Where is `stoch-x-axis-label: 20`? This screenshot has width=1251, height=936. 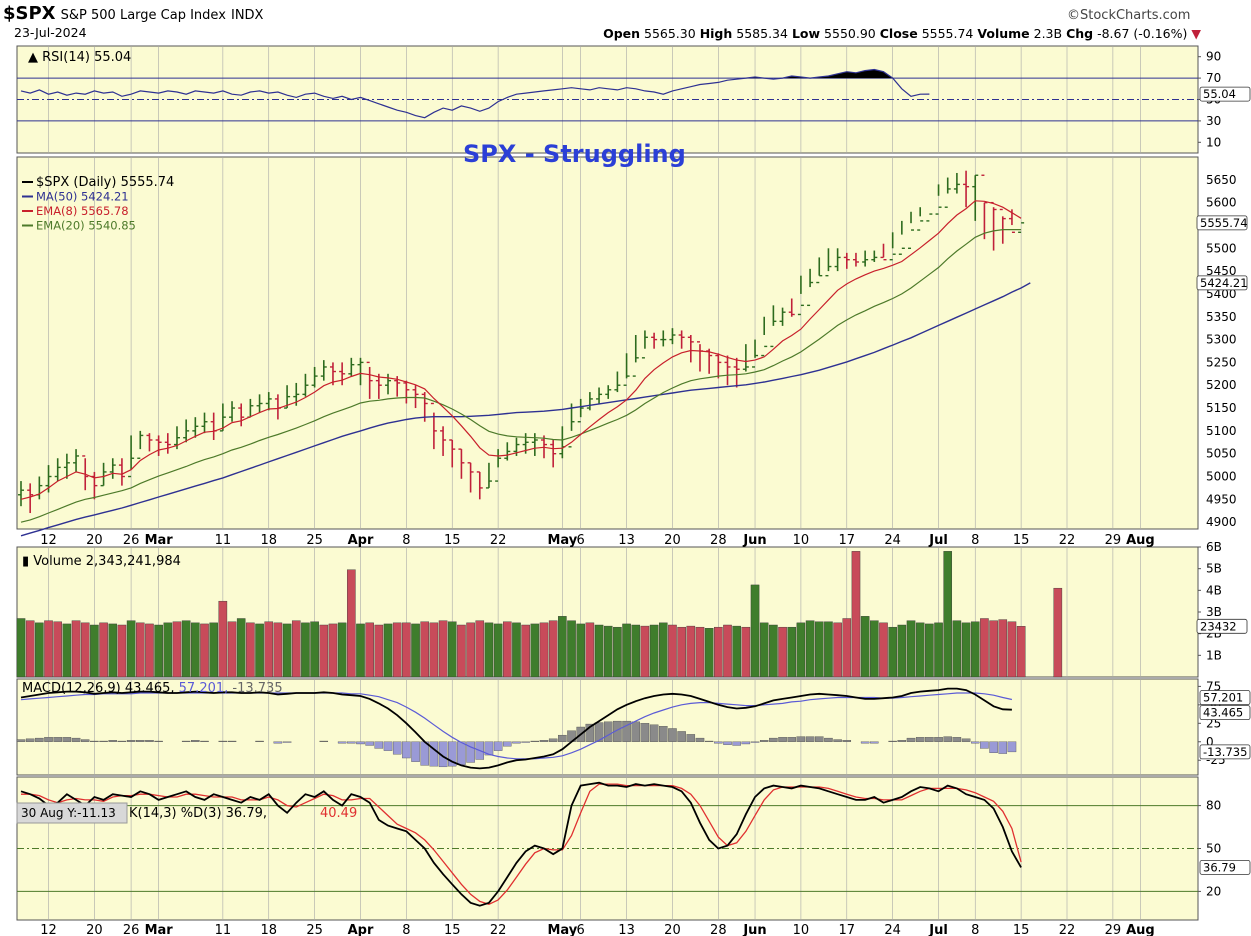
stoch-x-axis-label: 20 is located at coordinates (672, 929).